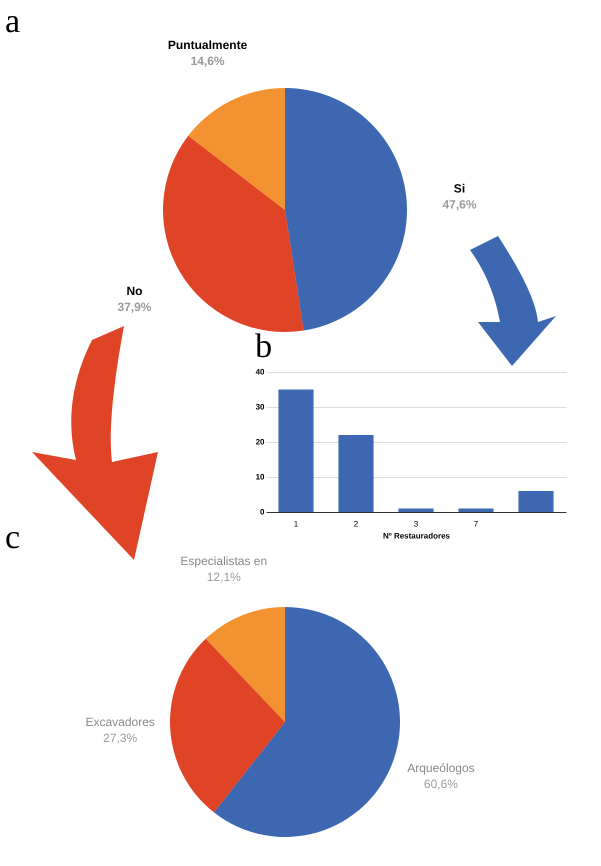 The width and height of the screenshot is (601, 866). Describe the element at coordinates (261, 477) in the screenshot. I see `y-tick-label: 10` at that location.